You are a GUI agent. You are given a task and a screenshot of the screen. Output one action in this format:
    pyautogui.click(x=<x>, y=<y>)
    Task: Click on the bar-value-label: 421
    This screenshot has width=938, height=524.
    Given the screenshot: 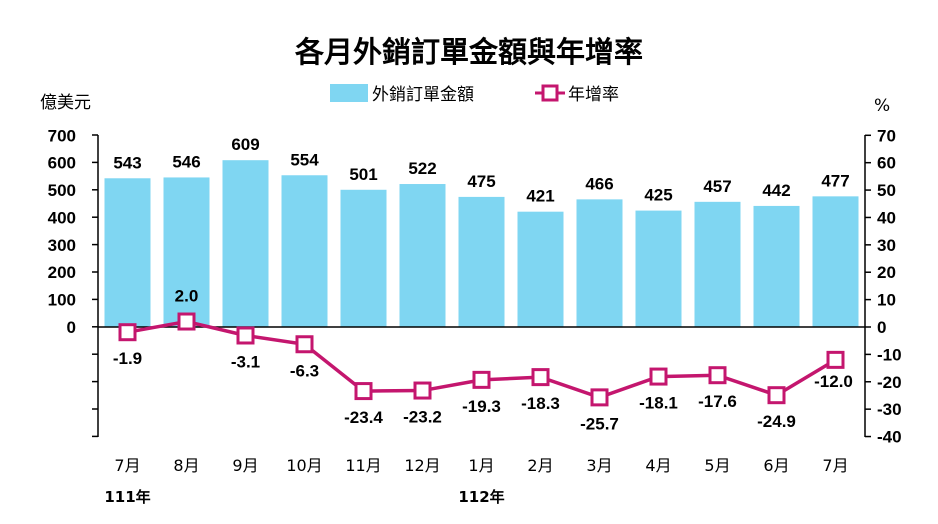 What is the action you would take?
    pyautogui.click(x=540, y=196)
    